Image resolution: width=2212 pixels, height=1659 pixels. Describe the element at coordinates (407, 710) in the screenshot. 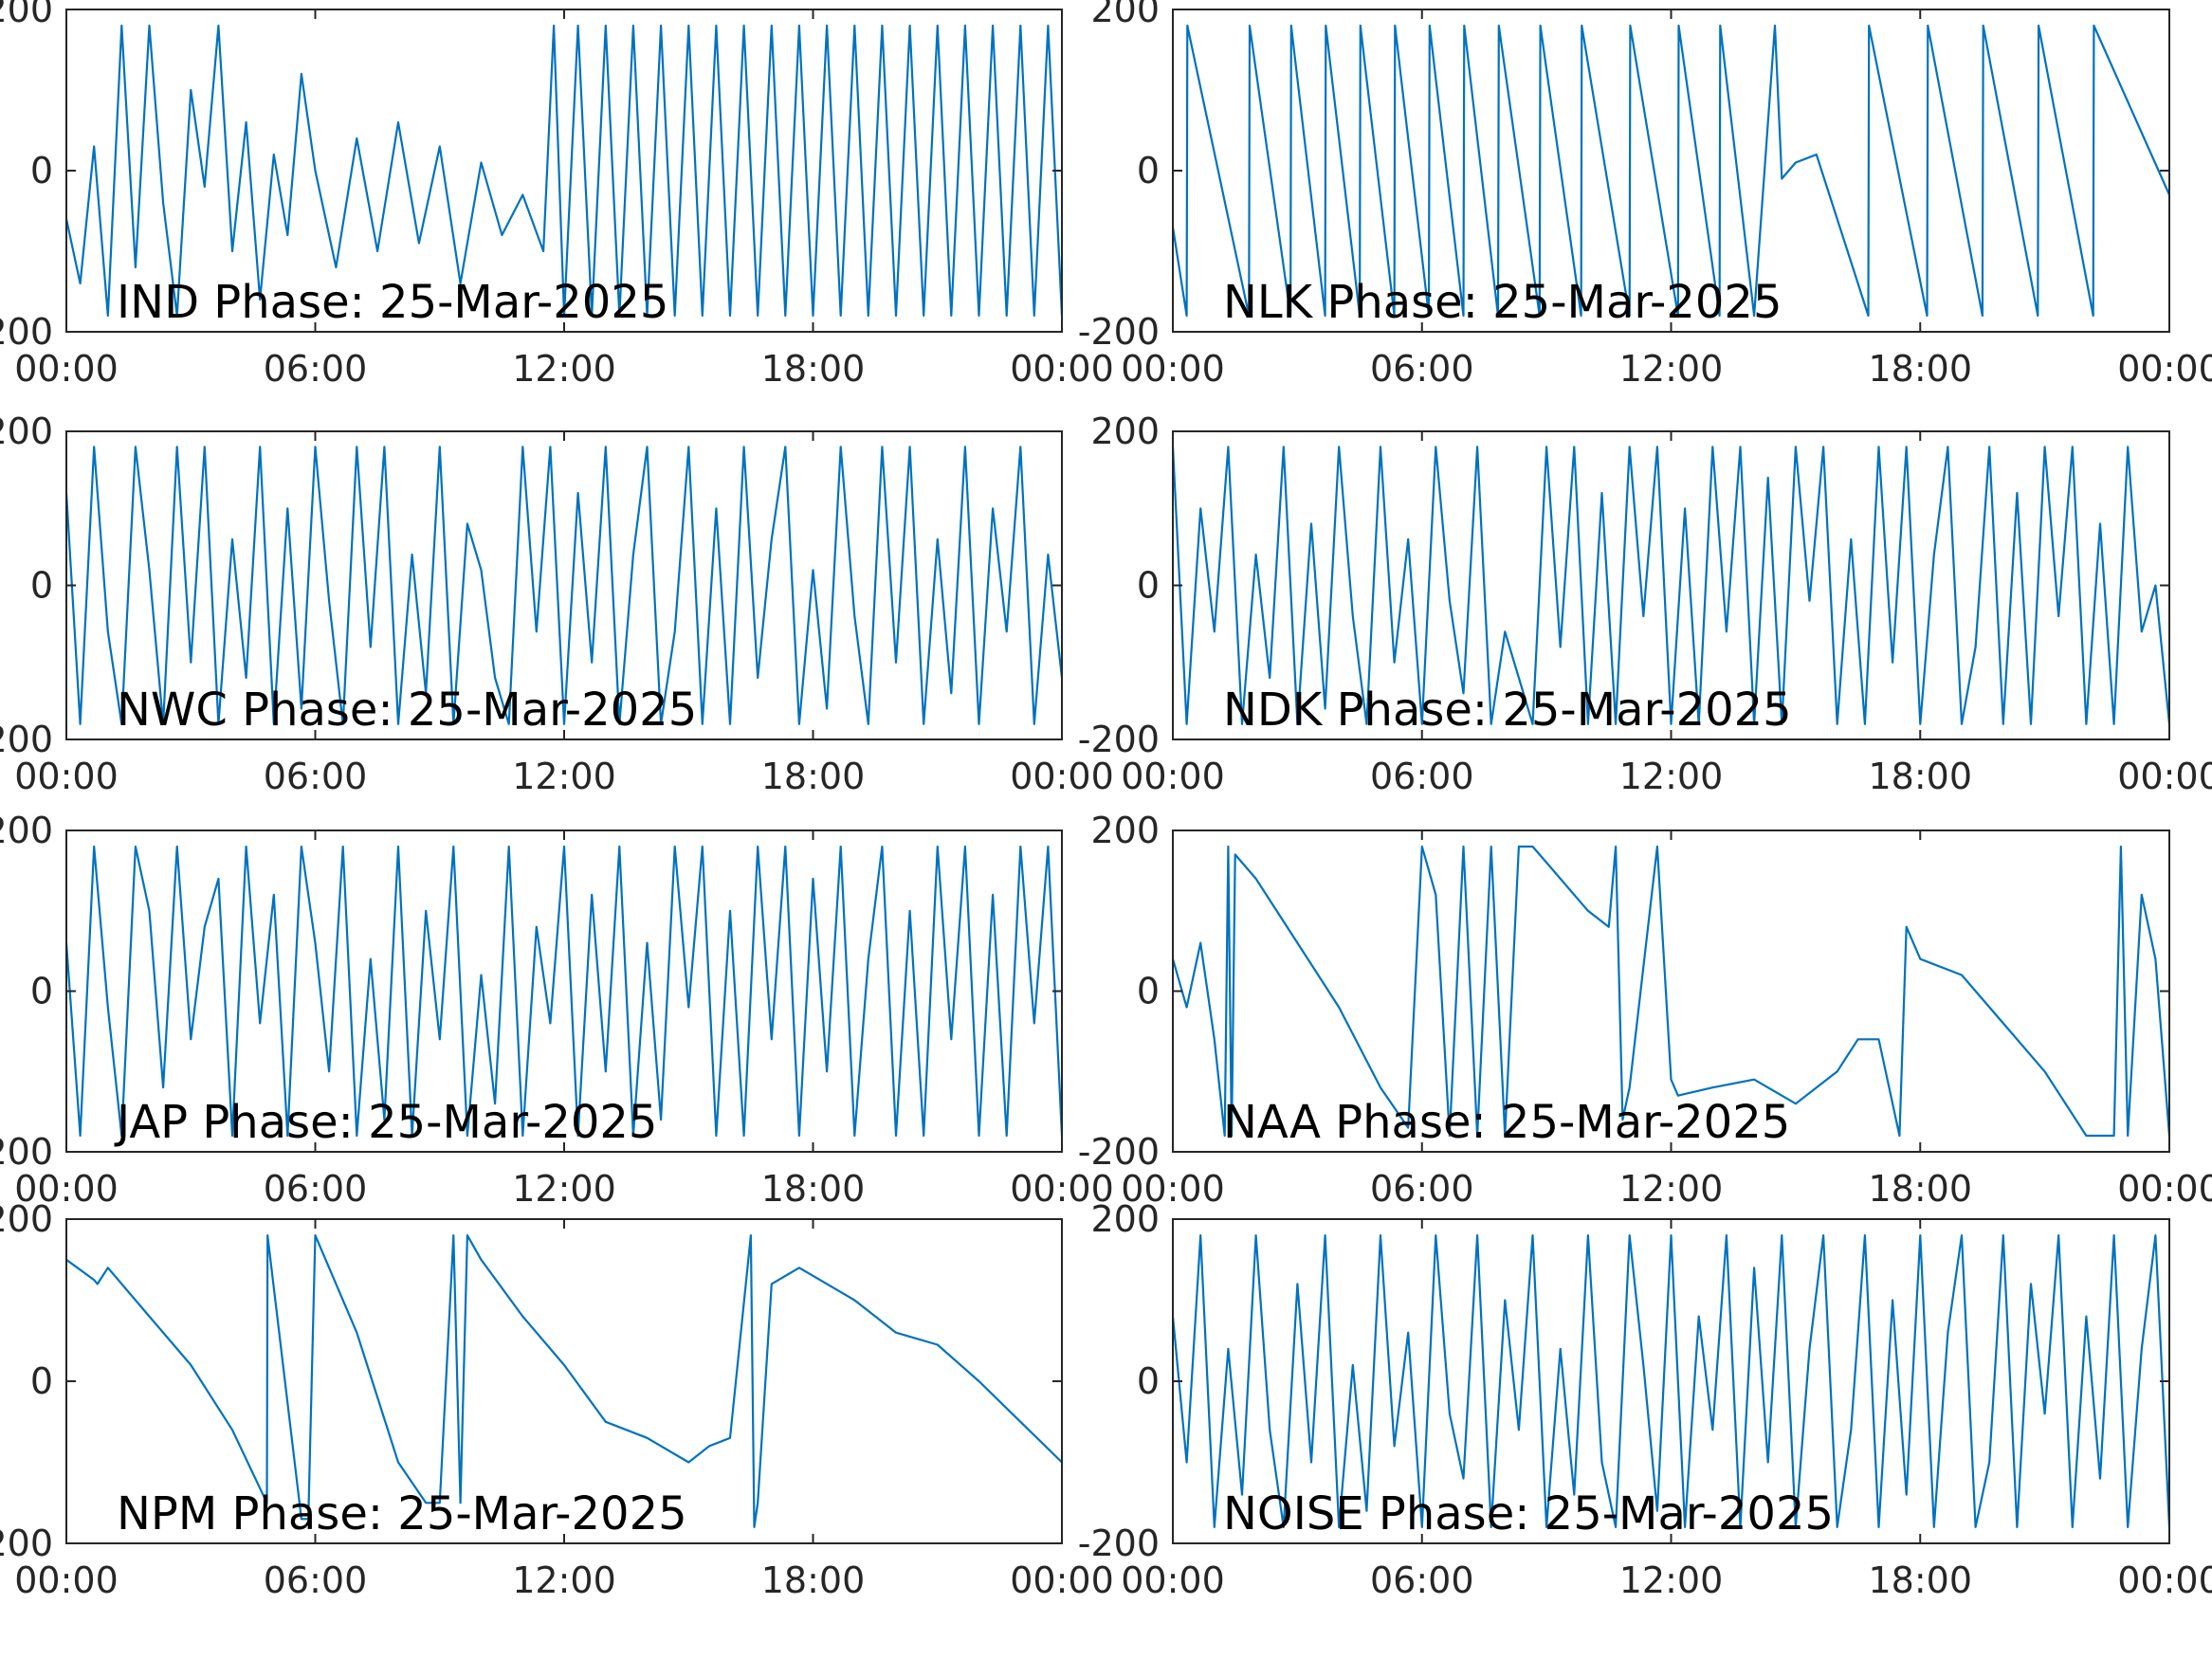

I see `panel-title: NWC Phase: 25-Mar-2025` at that location.